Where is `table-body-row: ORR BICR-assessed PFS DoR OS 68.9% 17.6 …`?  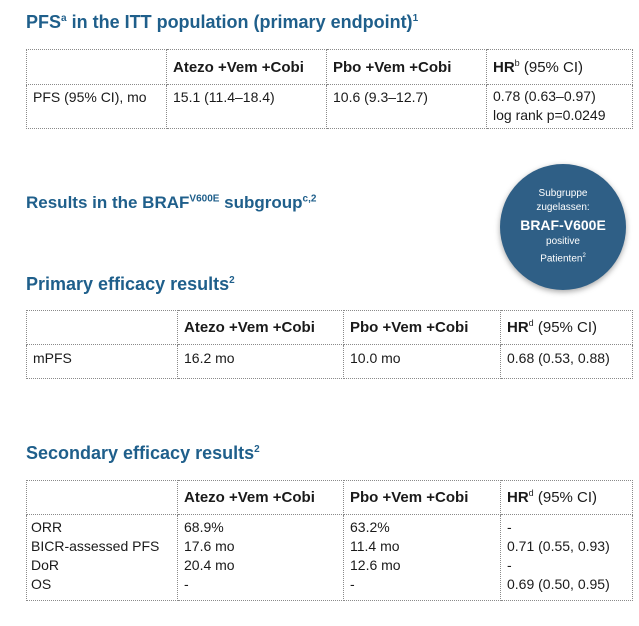 table-body-row: ORR BICR-assessed PFS DoR OS 68.9% 17.6 … is located at coordinates (329, 557).